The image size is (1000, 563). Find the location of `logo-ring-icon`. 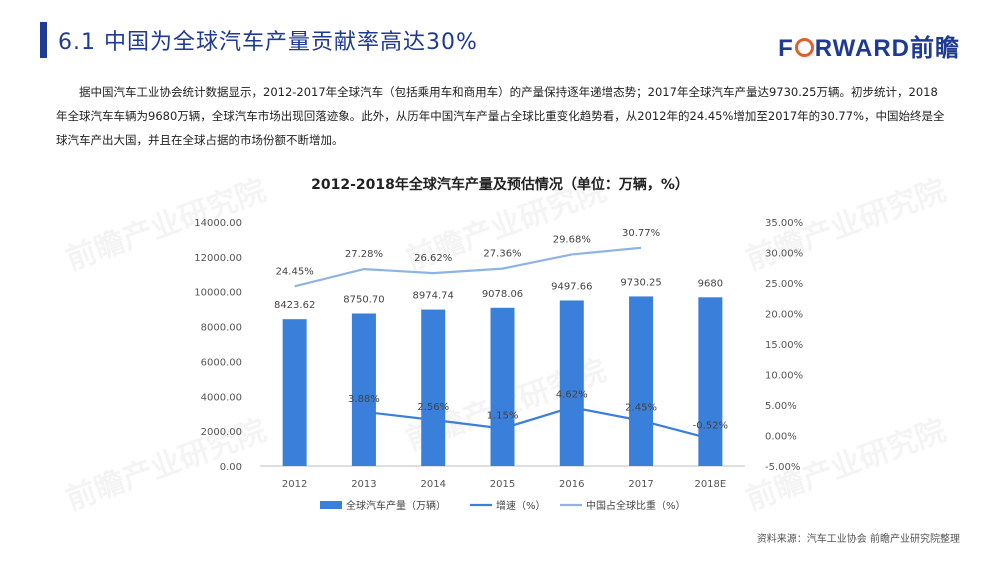

logo-ring-icon is located at coordinates (804, 47).